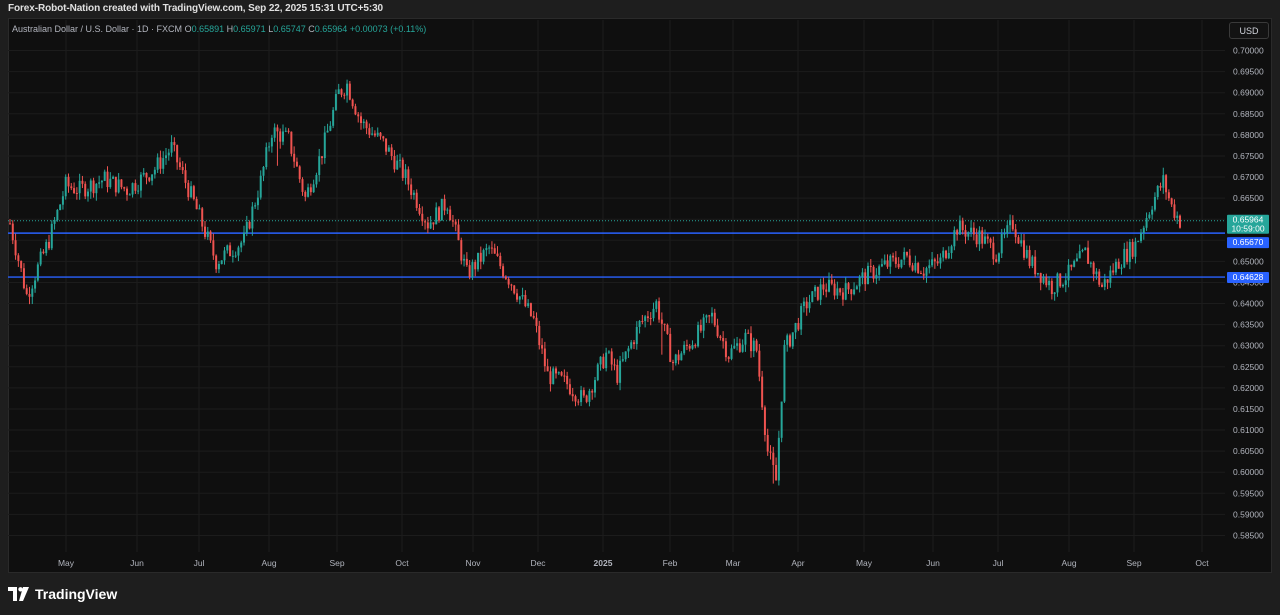 The image size is (1280, 615). What do you see at coordinates (62, 594) in the screenshot?
I see `tradingview-brand: TradingView` at bounding box center [62, 594].